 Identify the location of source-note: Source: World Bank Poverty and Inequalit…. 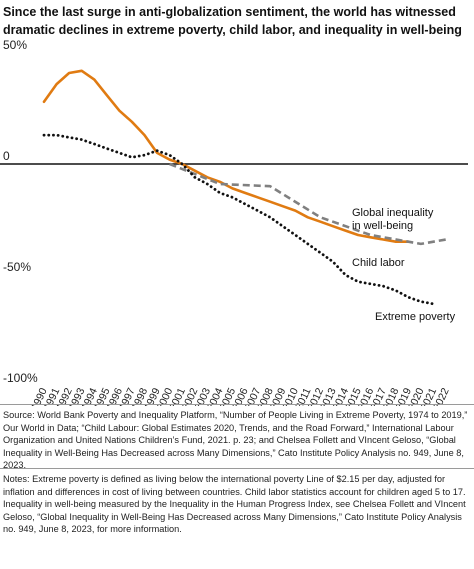
(235, 440).